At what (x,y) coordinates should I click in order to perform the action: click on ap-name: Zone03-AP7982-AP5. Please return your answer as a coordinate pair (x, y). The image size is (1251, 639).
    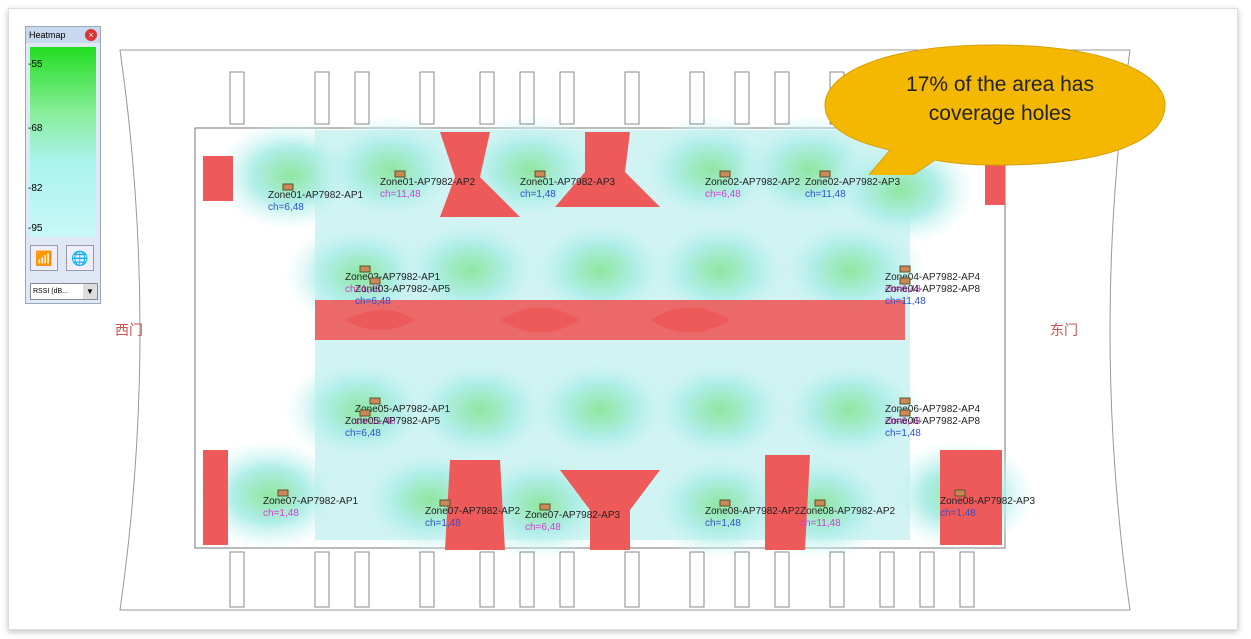
    Looking at the image, I should click on (403, 289).